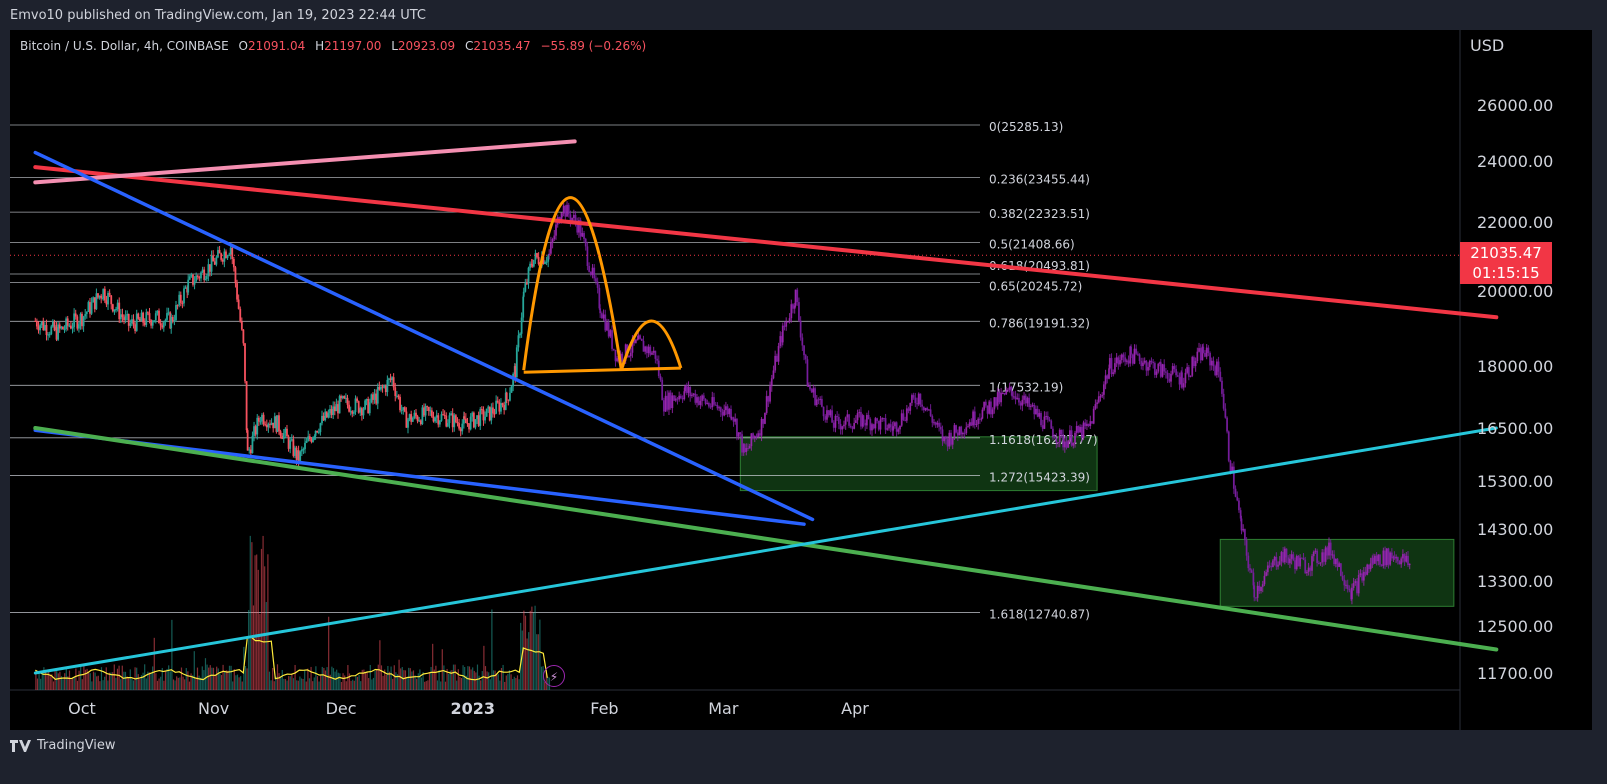 The image size is (1607, 784). I want to click on close-value: 21035.47, so click(502, 46).